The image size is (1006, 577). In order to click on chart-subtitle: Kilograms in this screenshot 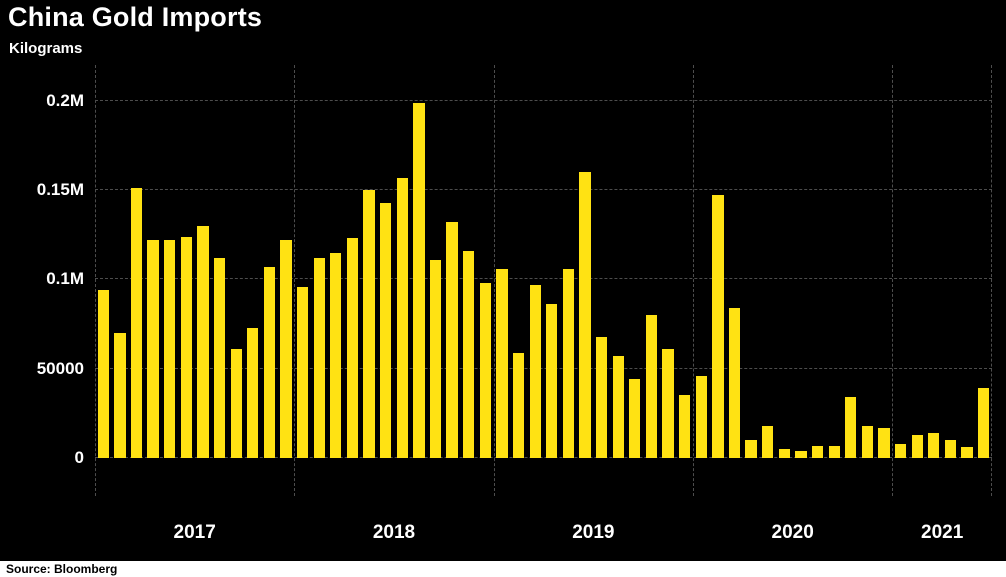, I will do `click(46, 48)`.